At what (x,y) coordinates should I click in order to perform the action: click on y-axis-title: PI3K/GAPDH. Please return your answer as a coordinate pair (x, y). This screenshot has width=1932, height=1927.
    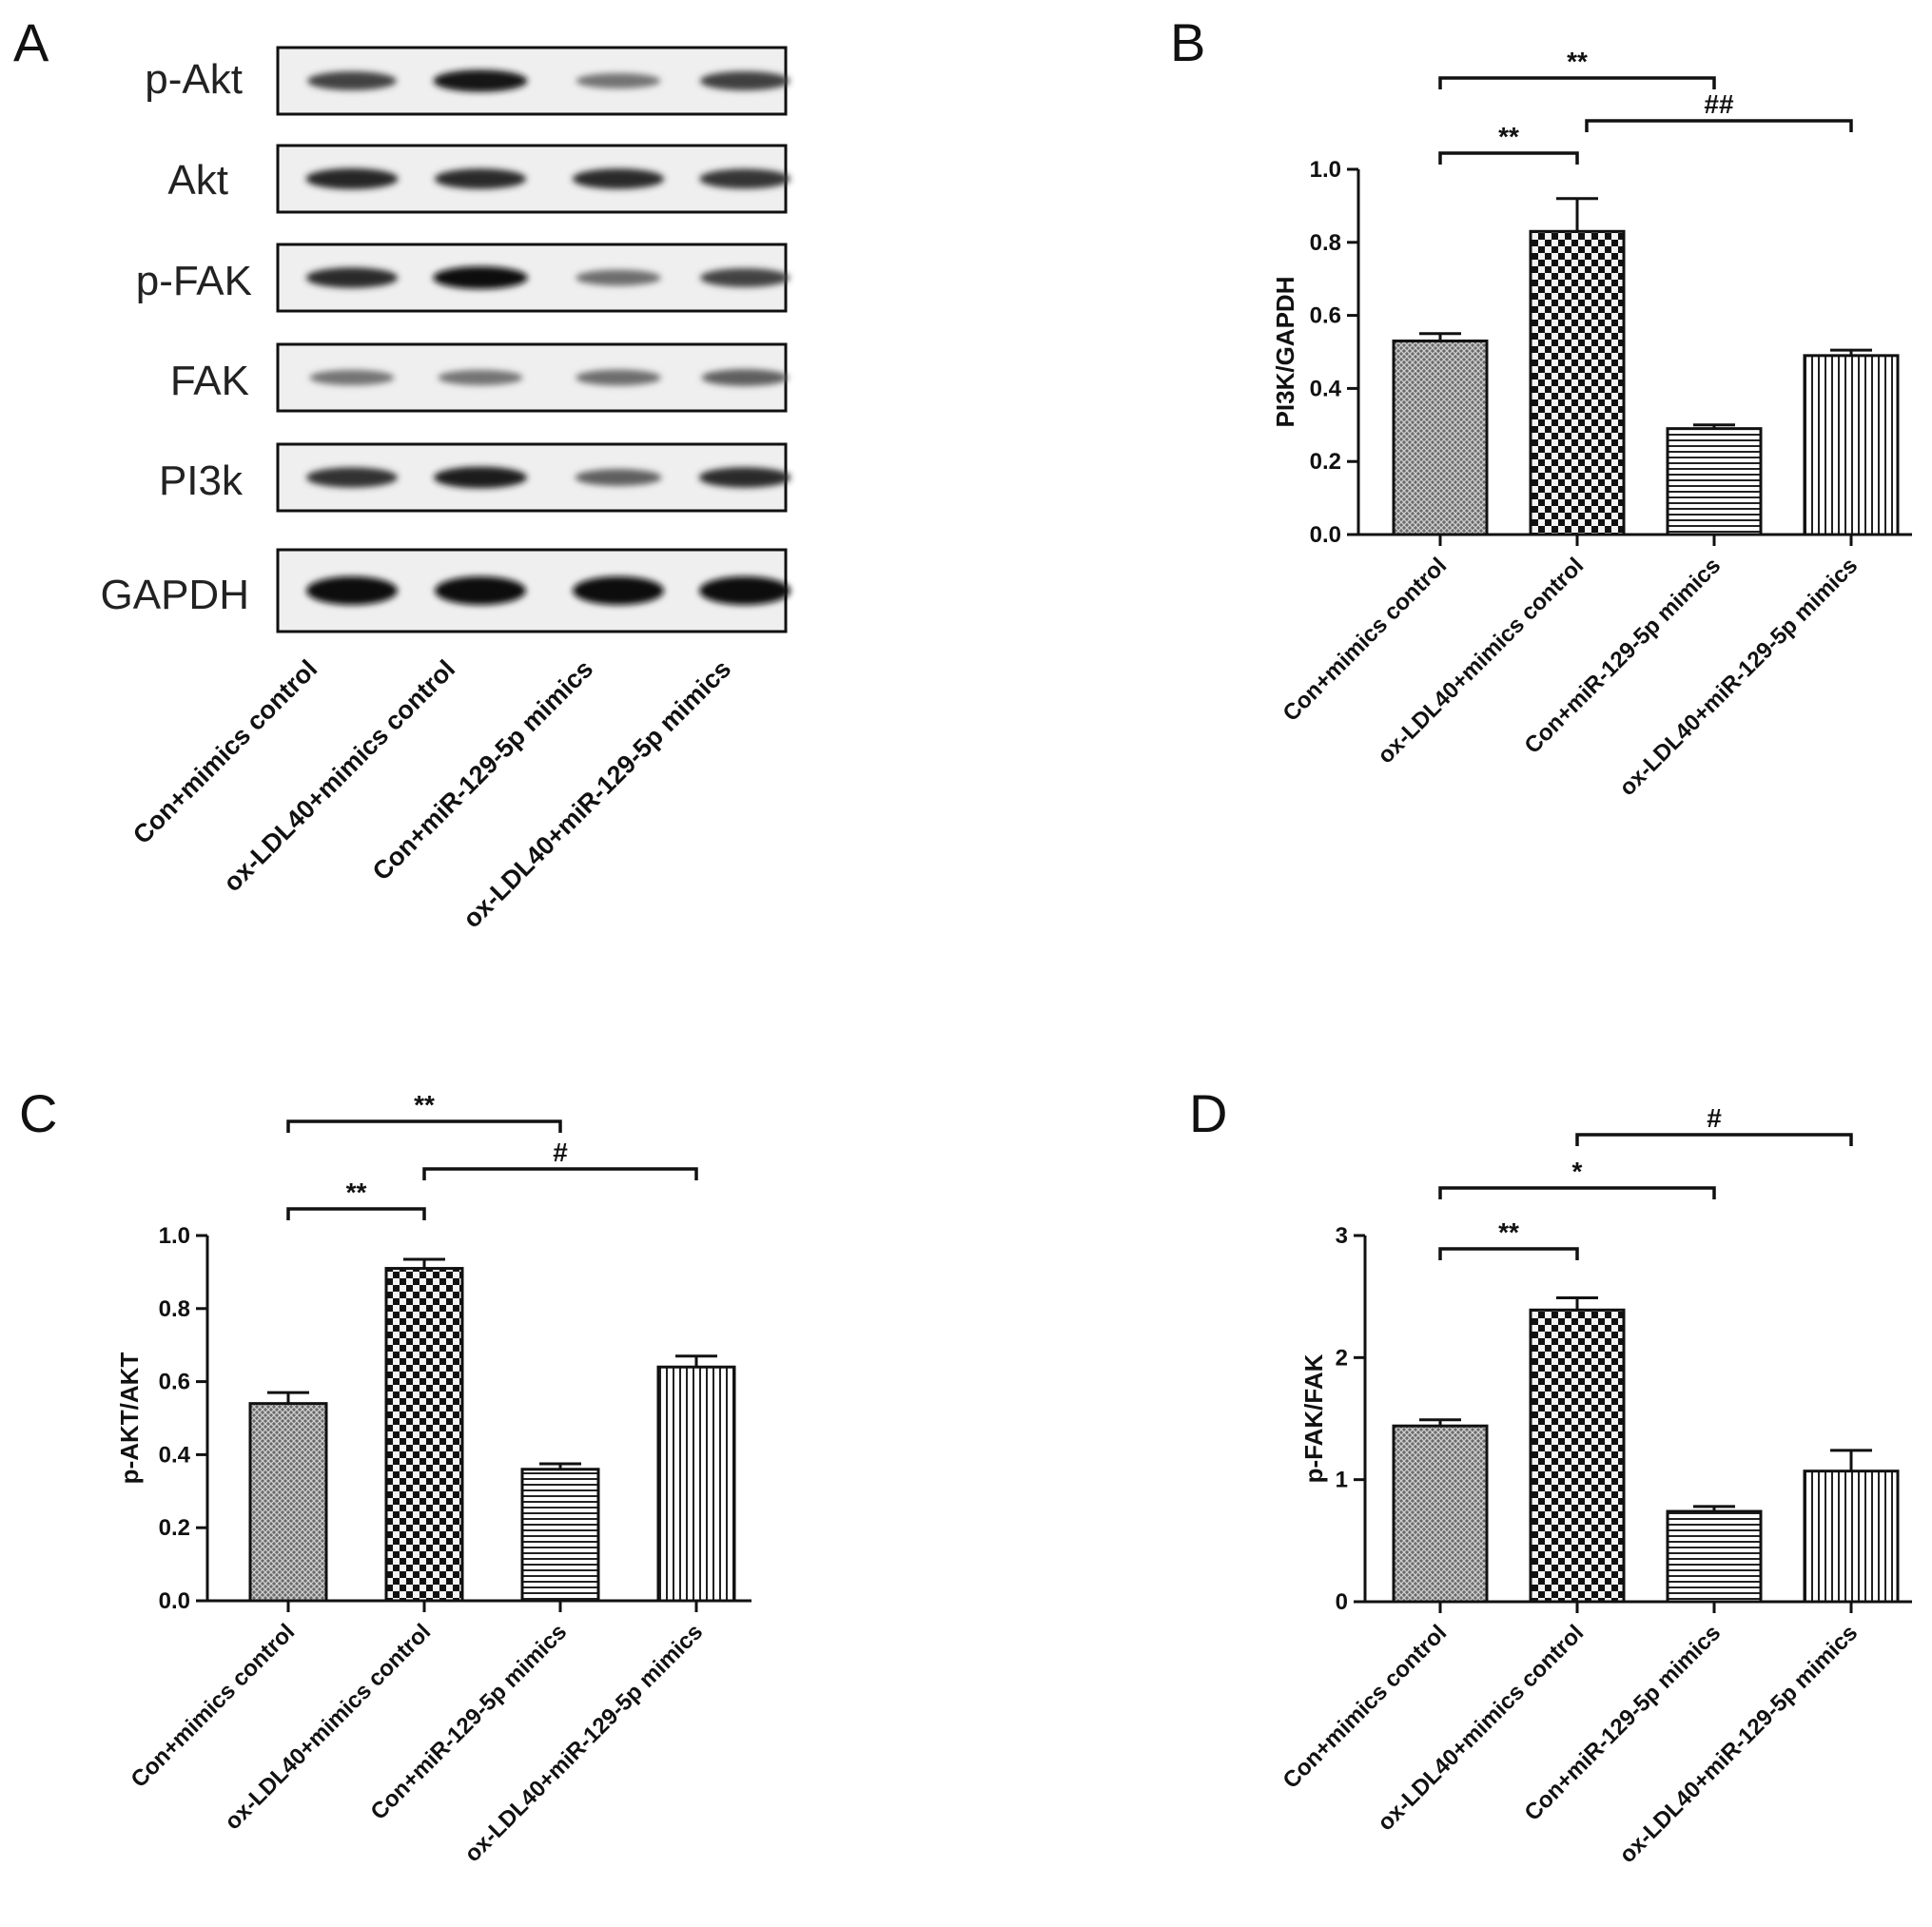
    Looking at the image, I should click on (1285, 352).